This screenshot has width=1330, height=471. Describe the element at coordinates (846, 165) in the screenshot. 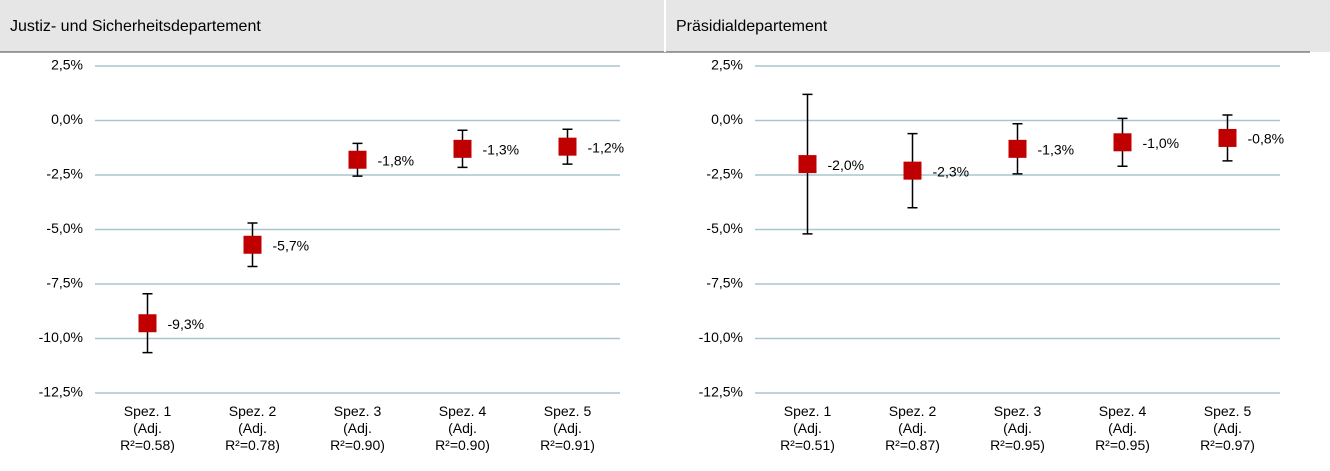

I see `value-label: -2,0%` at that location.